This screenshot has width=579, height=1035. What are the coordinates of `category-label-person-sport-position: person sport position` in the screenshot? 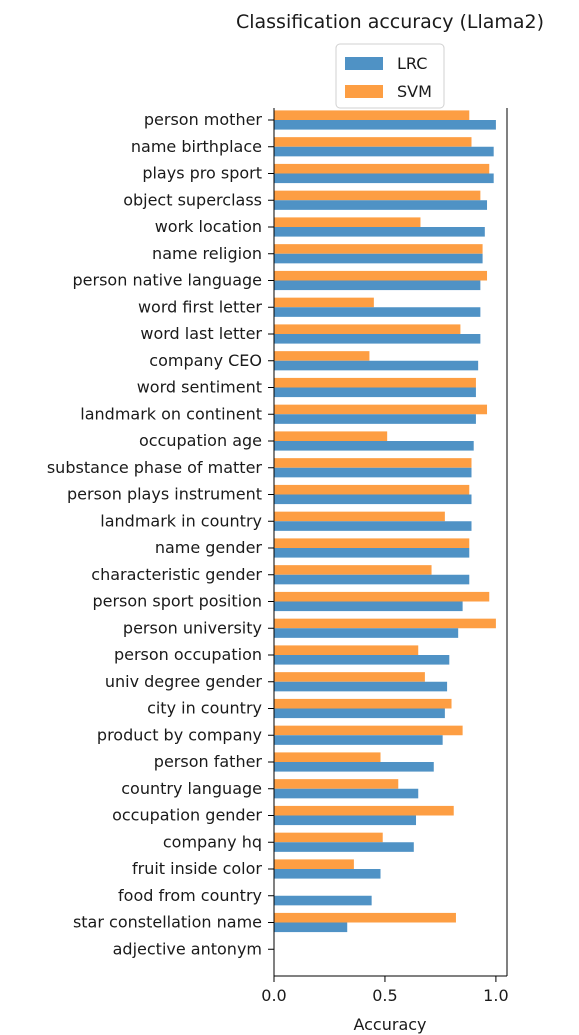 It's located at (177, 601).